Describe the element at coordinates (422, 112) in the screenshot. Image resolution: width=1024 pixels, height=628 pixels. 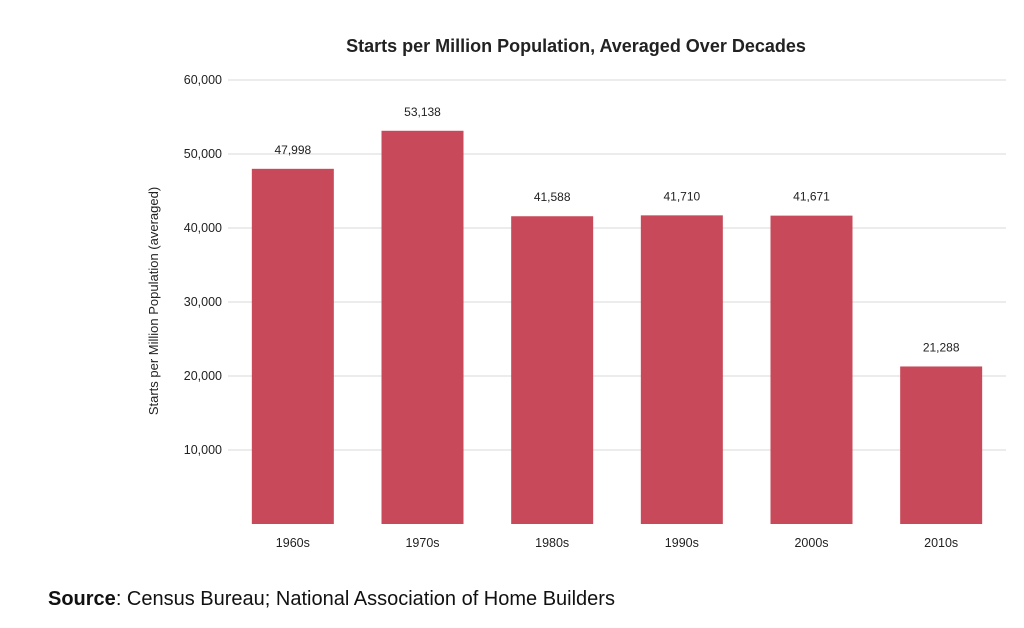
I see `data-label: 53,138` at that location.